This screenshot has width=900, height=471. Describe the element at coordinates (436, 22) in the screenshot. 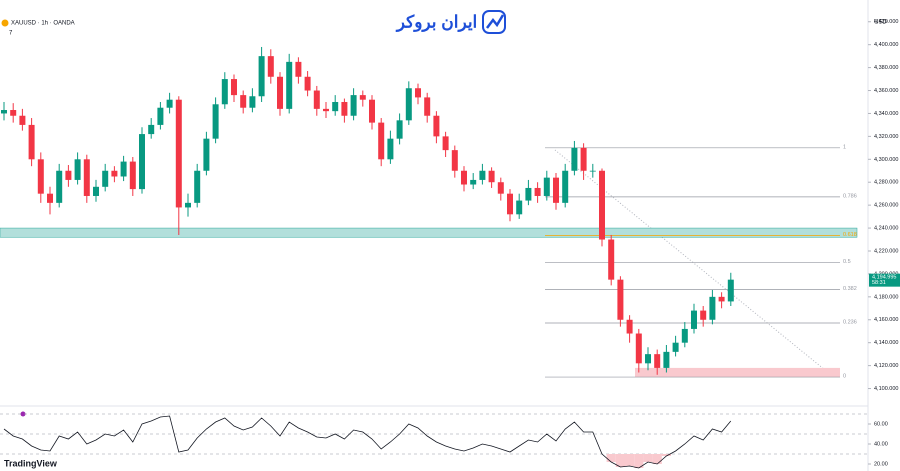

I see `brand: ایران بروکر` at that location.